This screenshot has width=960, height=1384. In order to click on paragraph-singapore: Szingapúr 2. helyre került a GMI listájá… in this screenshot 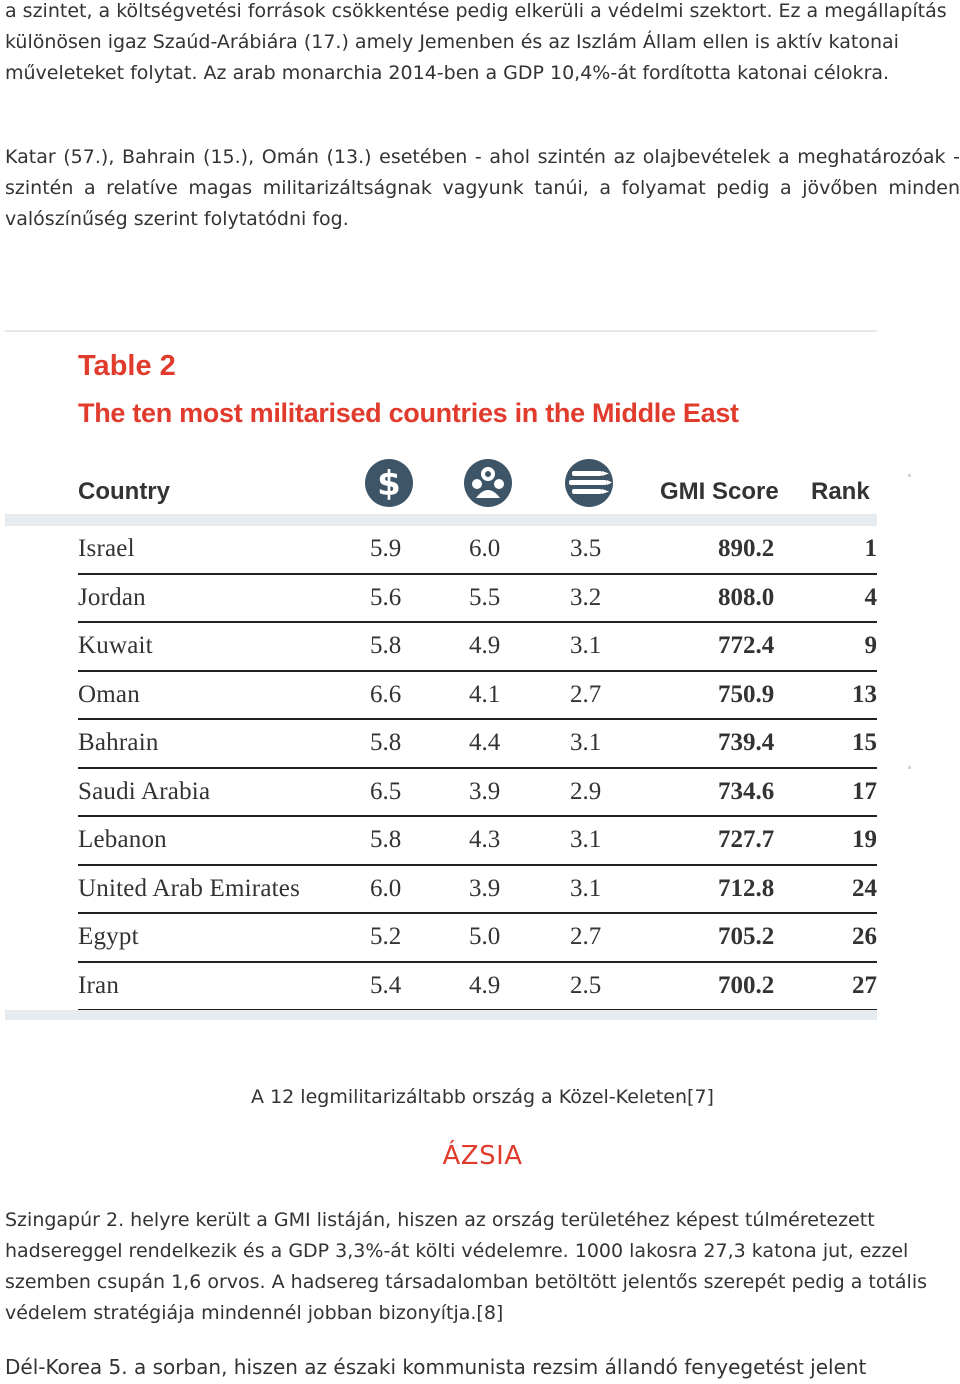, I will do `click(466, 1266)`.